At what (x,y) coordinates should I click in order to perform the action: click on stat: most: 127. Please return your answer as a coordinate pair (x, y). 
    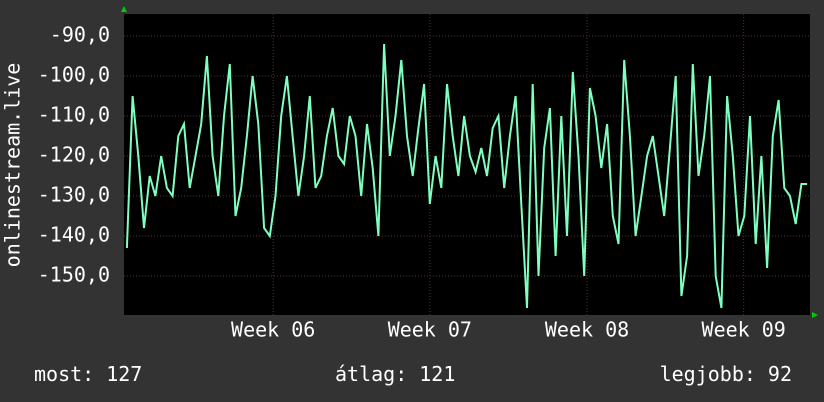
    Looking at the image, I should click on (88, 374).